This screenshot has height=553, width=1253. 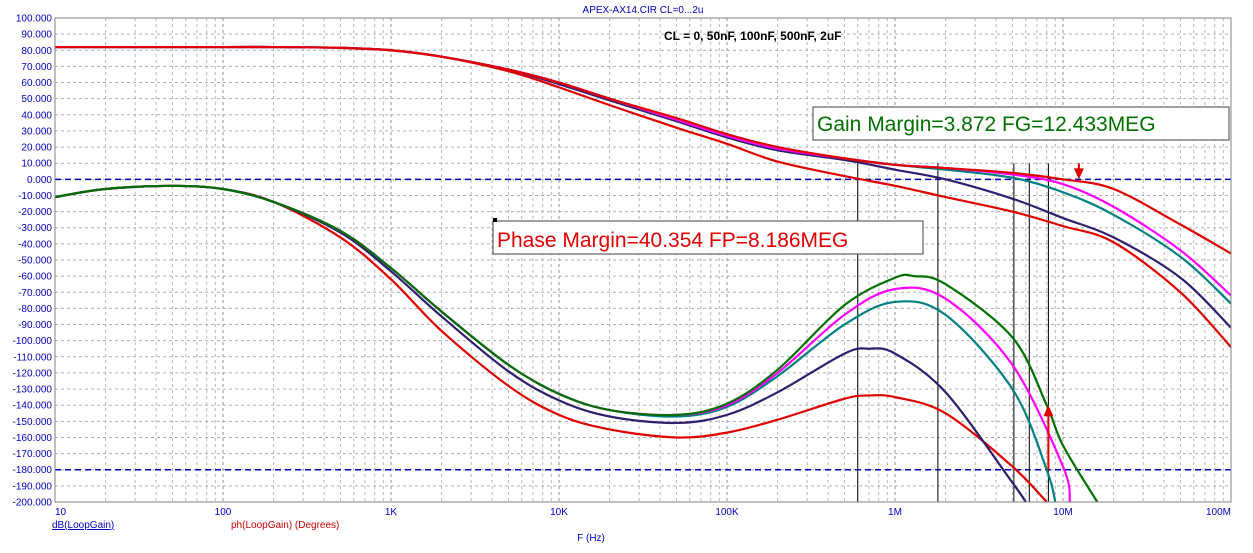 I want to click on x-tick-label: 100K, so click(x=727, y=512).